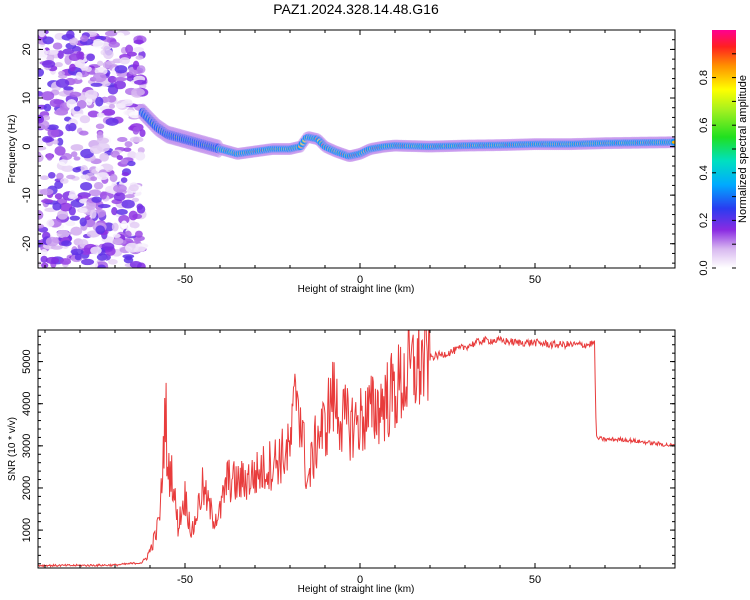 Image resolution: width=750 pixels, height=600 pixels. I want to click on y-tick-label: 5000, so click(27, 361).